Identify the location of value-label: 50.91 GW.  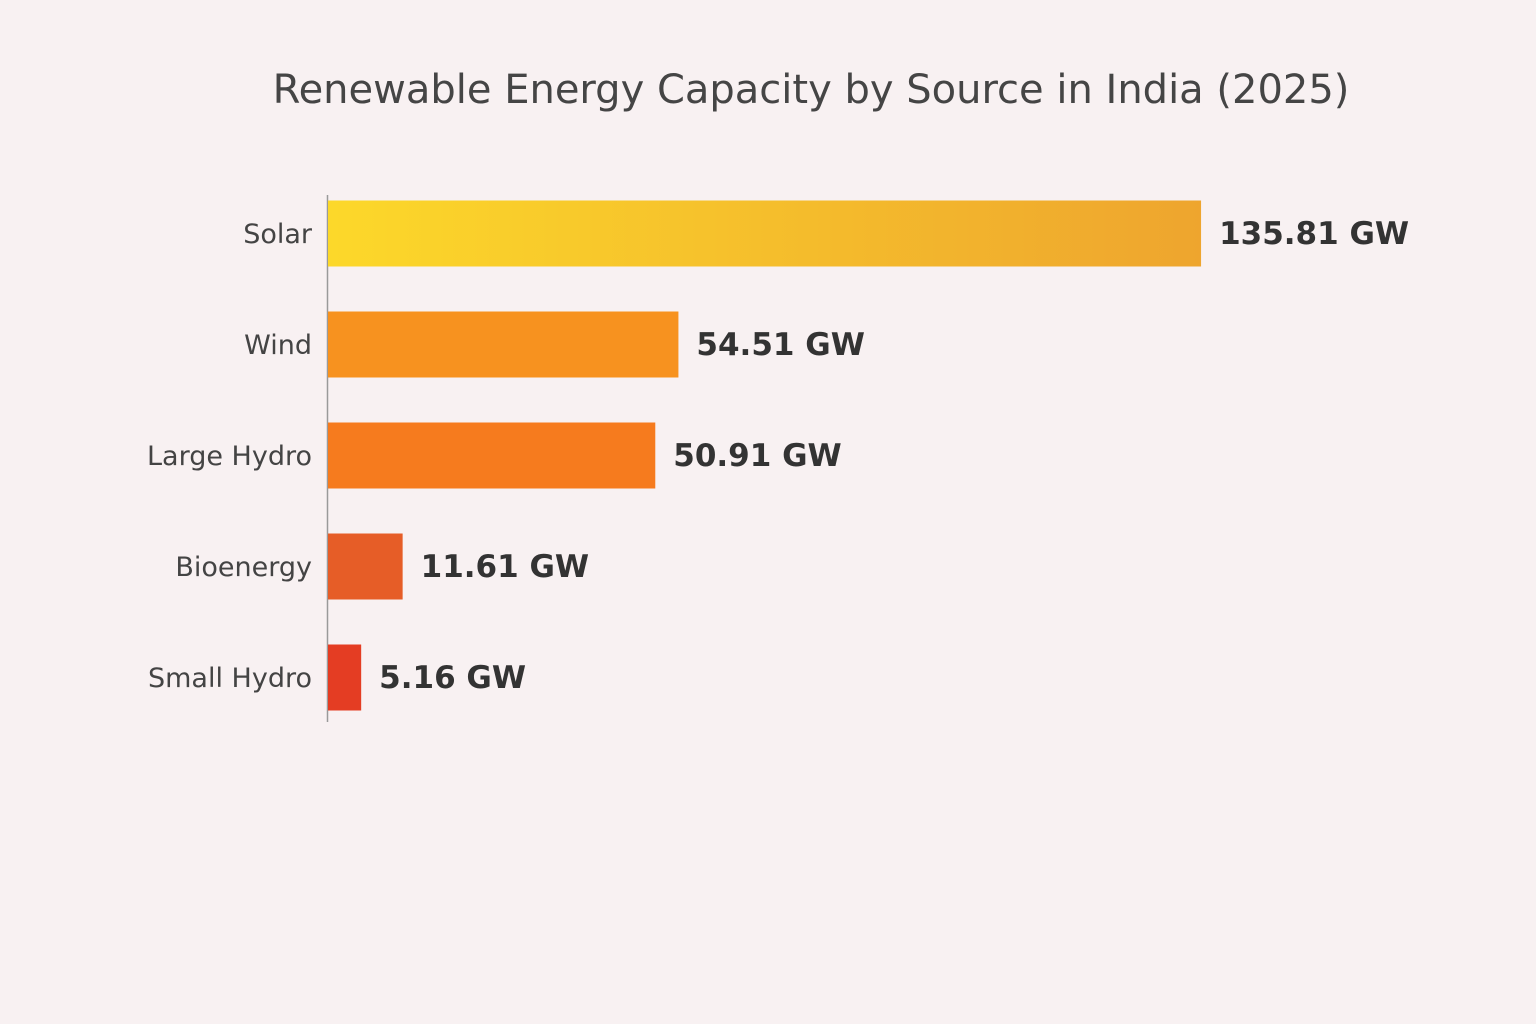
(757, 456).